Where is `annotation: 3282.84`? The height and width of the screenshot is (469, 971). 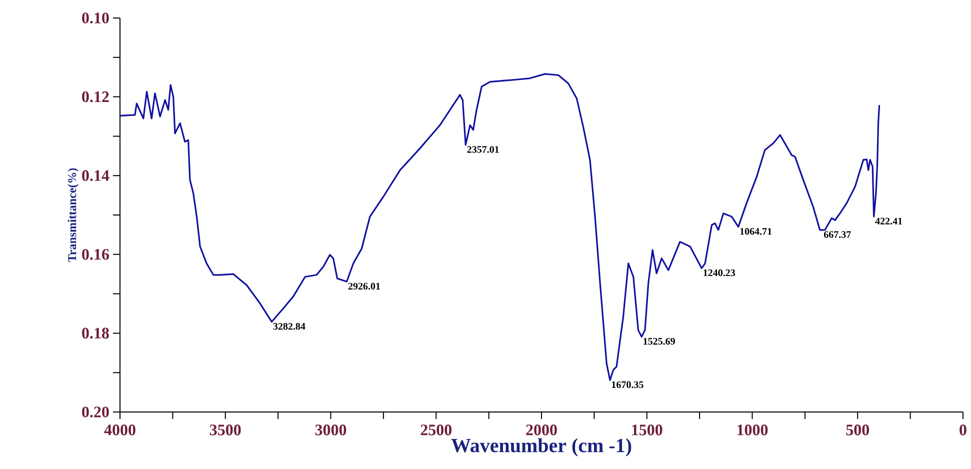 annotation: 3282.84 is located at coordinates (289, 326).